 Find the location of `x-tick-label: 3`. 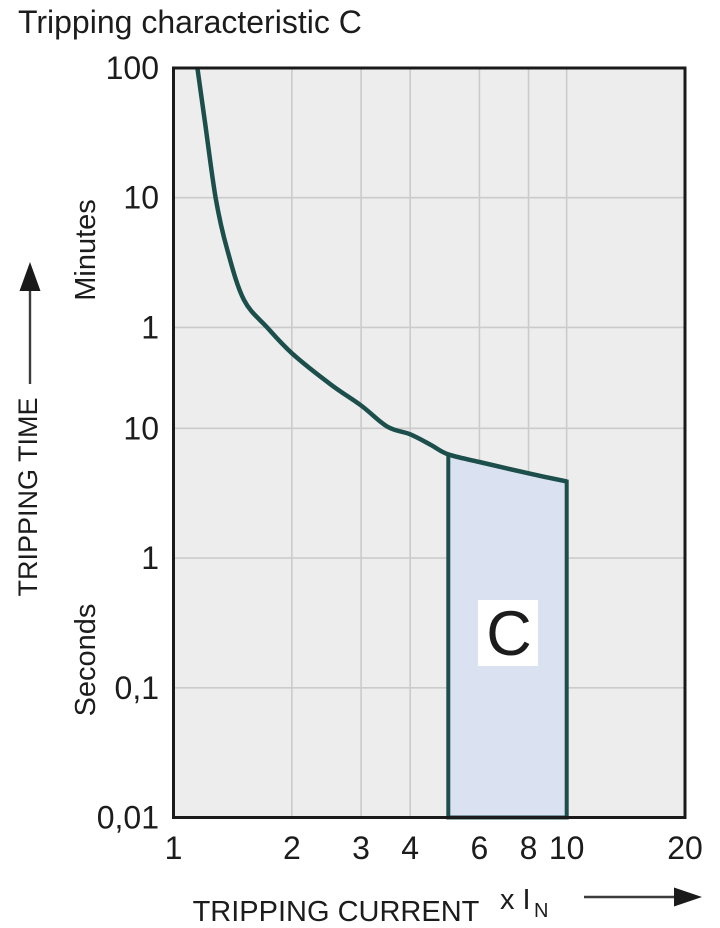

x-tick-label: 3 is located at coordinates (361, 848).